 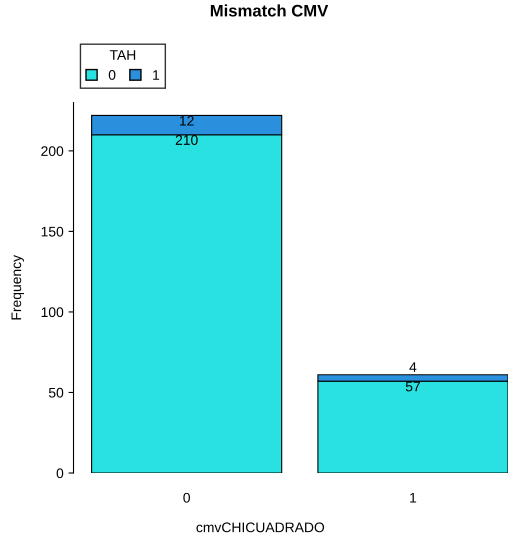 What do you see at coordinates (52, 151) in the screenshot?
I see `y-tick-label: 200` at bounding box center [52, 151].